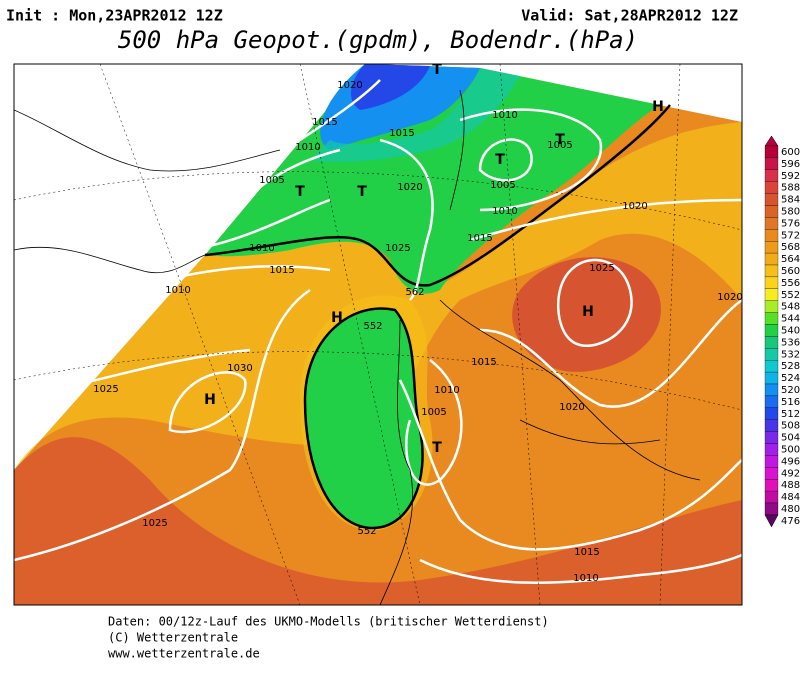 This screenshot has height=675, width=812. I want to click on colorbar-label: 592, so click(790, 176).